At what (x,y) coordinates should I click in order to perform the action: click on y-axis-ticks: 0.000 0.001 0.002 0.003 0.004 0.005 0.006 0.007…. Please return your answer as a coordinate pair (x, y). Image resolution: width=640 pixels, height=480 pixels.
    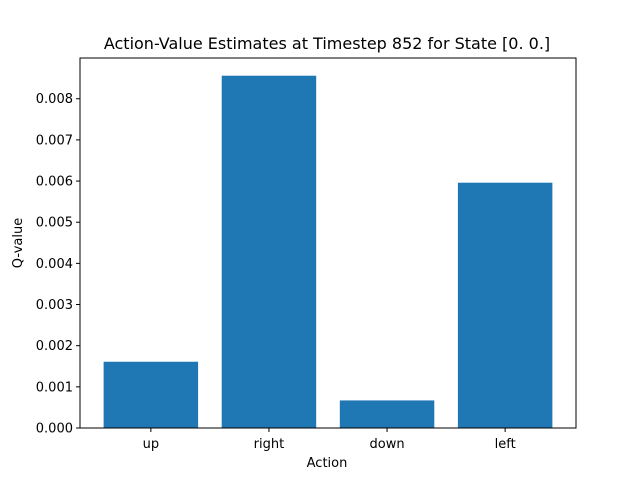
    Looking at the image, I should click on (58, 264).